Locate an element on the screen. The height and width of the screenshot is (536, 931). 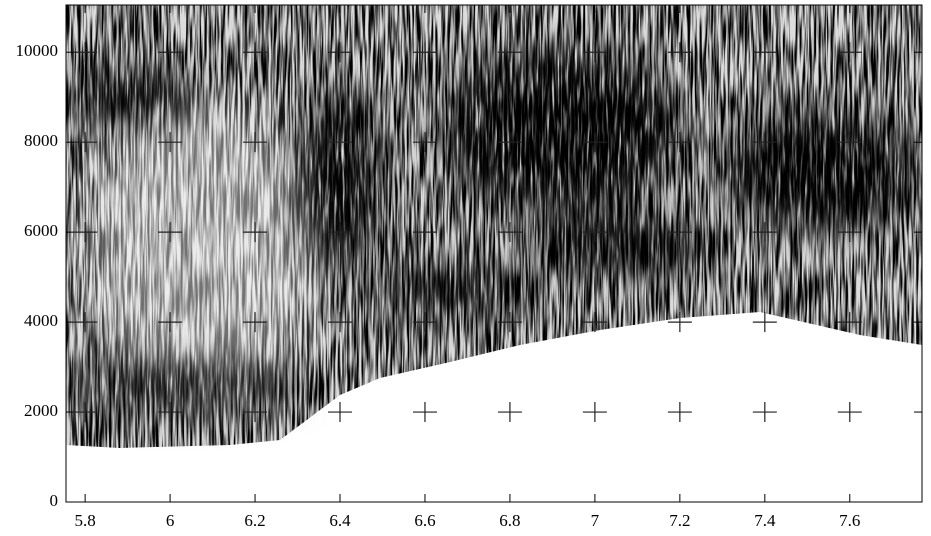
y-tick-label: 4000 is located at coordinates (41, 320).